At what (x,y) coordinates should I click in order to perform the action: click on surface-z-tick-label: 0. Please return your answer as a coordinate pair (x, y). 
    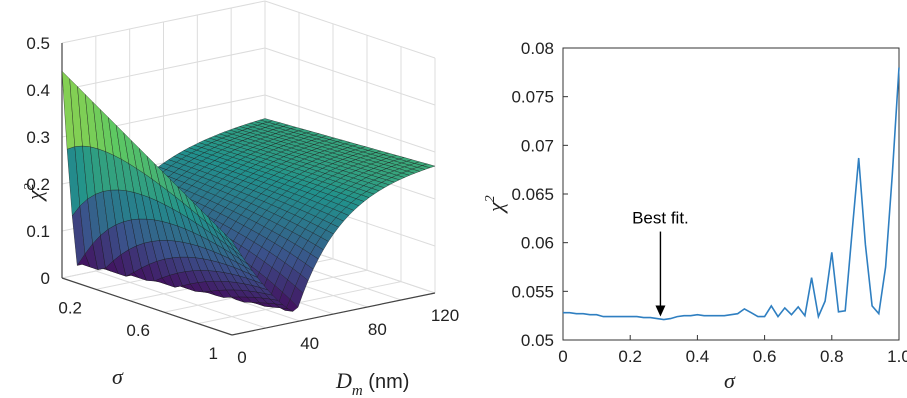
    Looking at the image, I should click on (45, 278).